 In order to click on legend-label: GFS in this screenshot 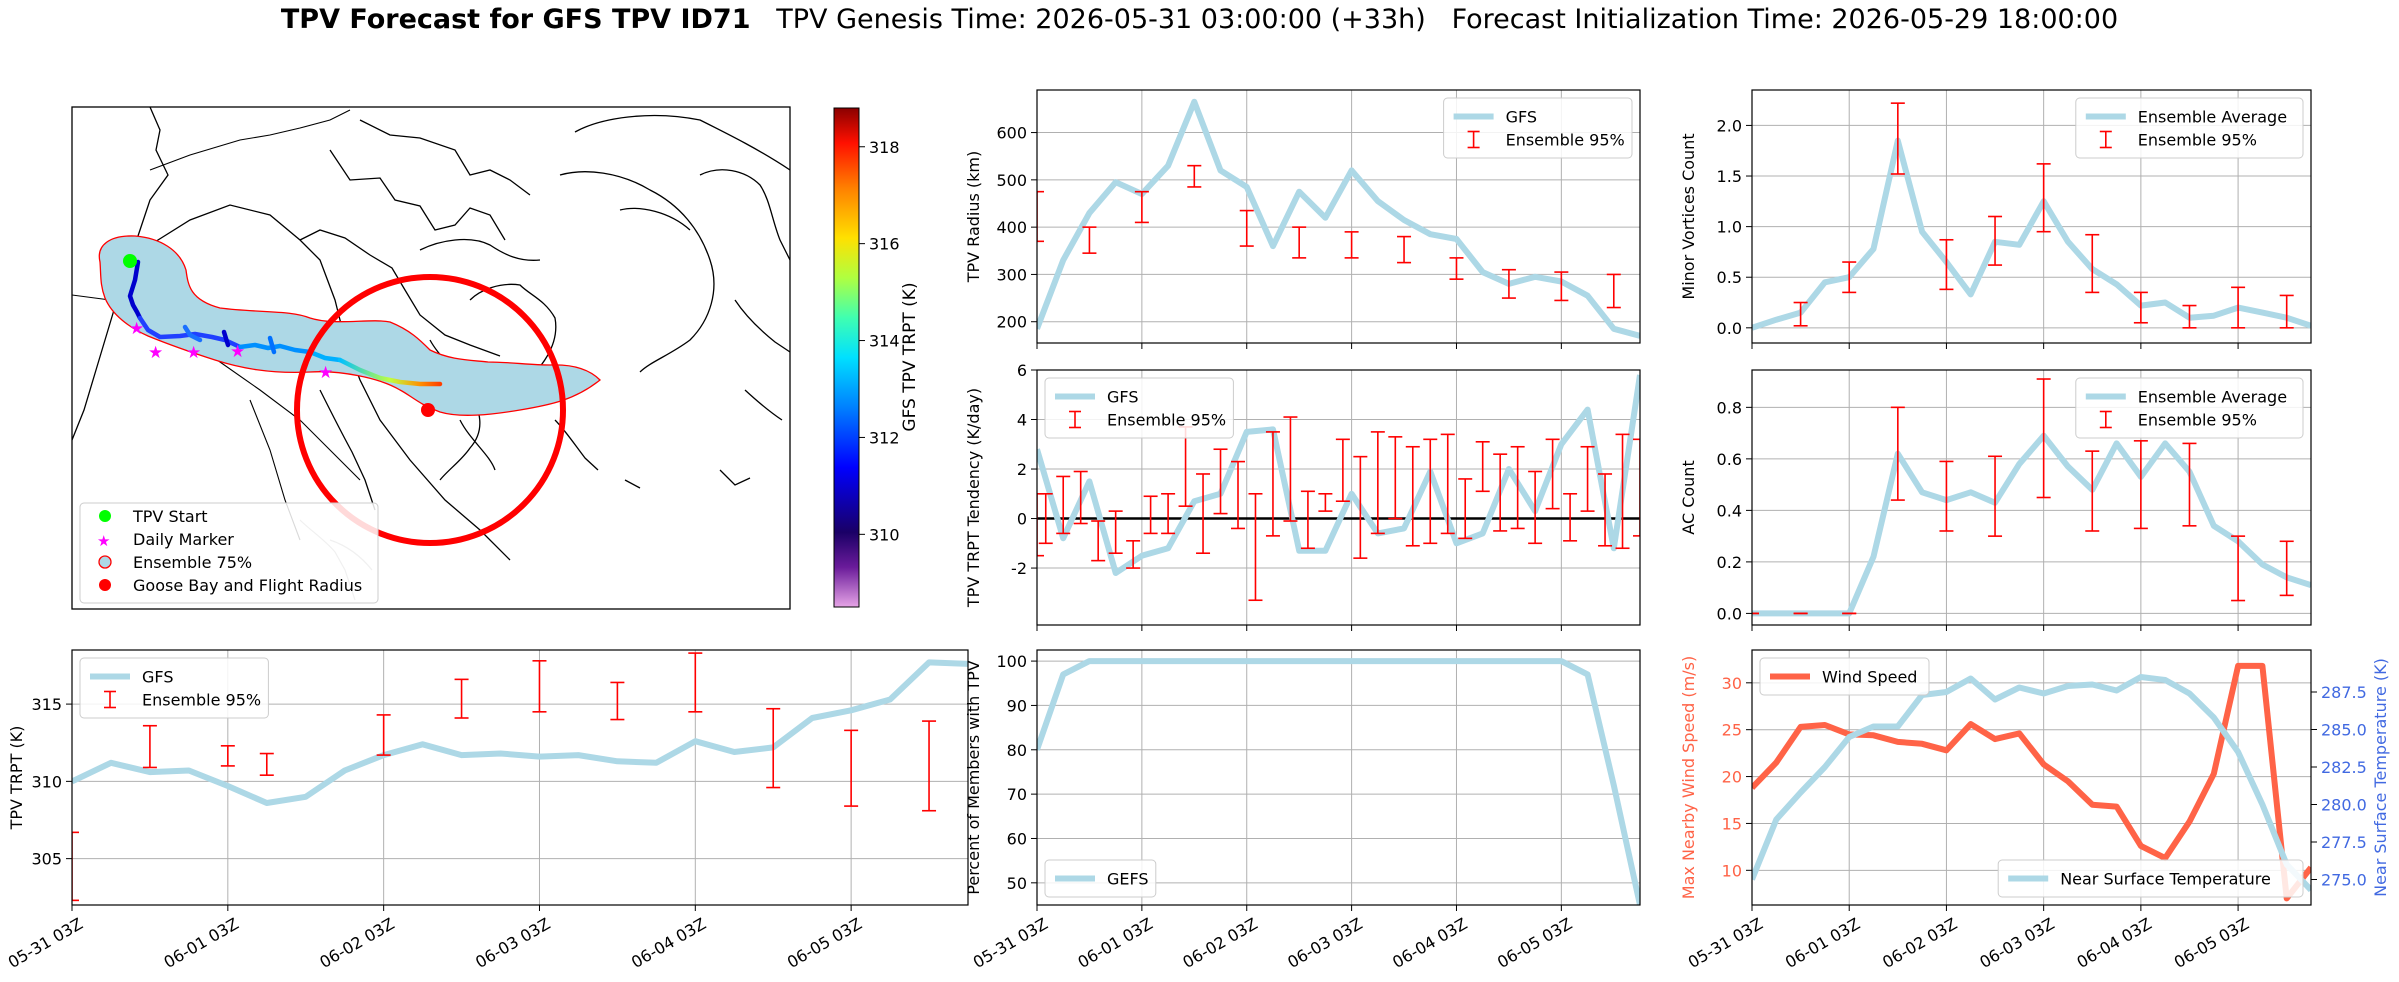, I will do `click(1122, 397)`.